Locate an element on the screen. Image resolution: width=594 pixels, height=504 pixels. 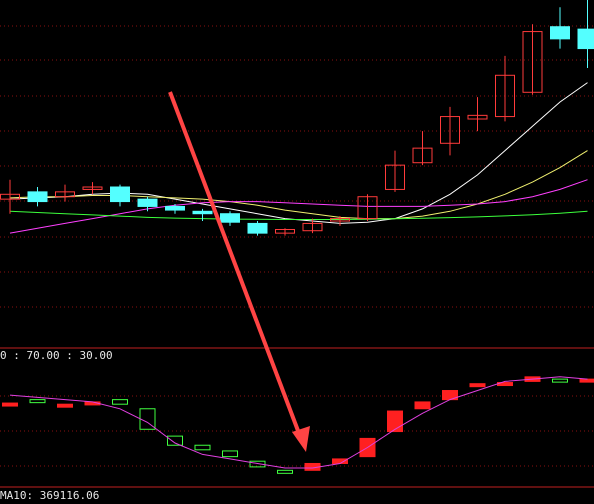
ma-line-ma60 is located at coordinates (298, 215).